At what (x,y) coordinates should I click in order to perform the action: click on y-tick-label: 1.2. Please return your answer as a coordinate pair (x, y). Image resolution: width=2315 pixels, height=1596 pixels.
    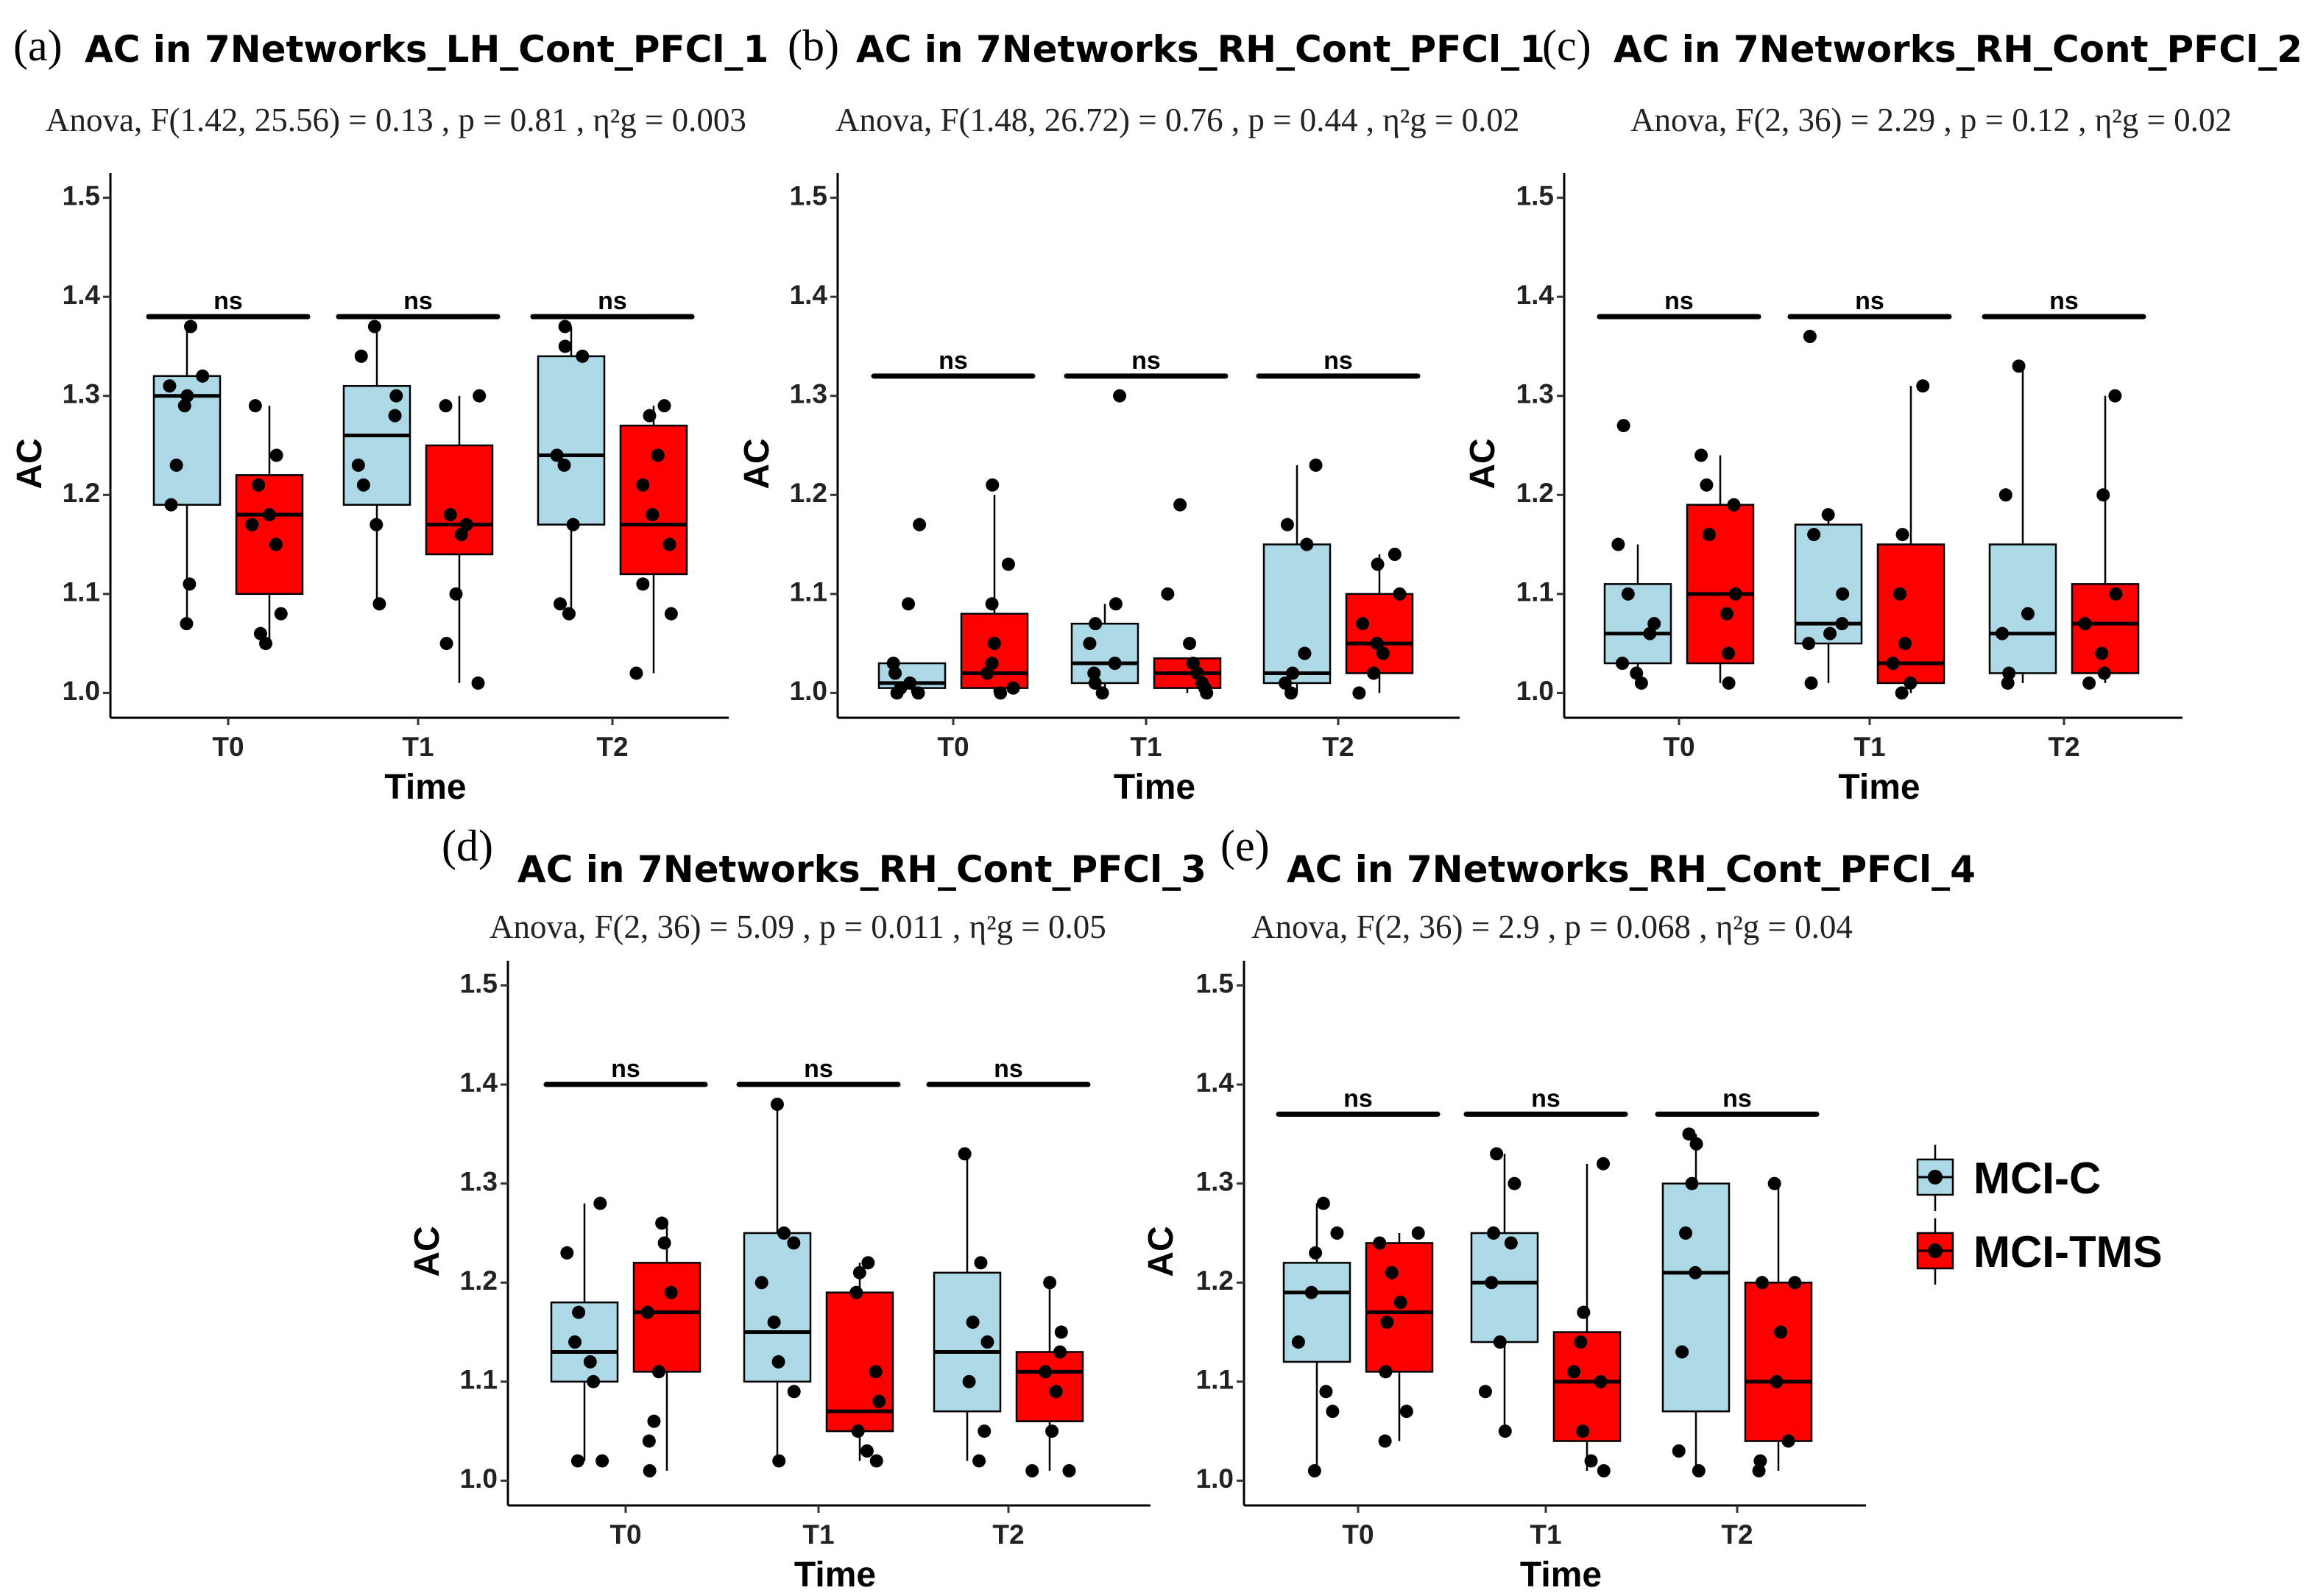
    Looking at the image, I should click on (1535, 493).